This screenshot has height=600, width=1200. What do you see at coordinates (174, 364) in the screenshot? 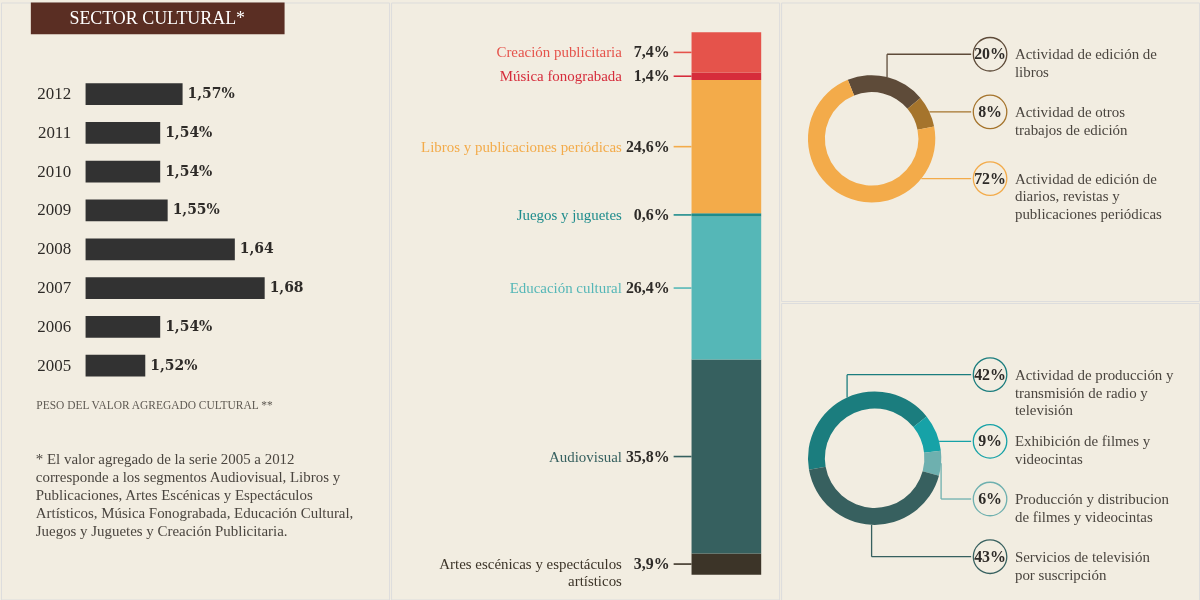
I see `data-label: 1,52%` at bounding box center [174, 364].